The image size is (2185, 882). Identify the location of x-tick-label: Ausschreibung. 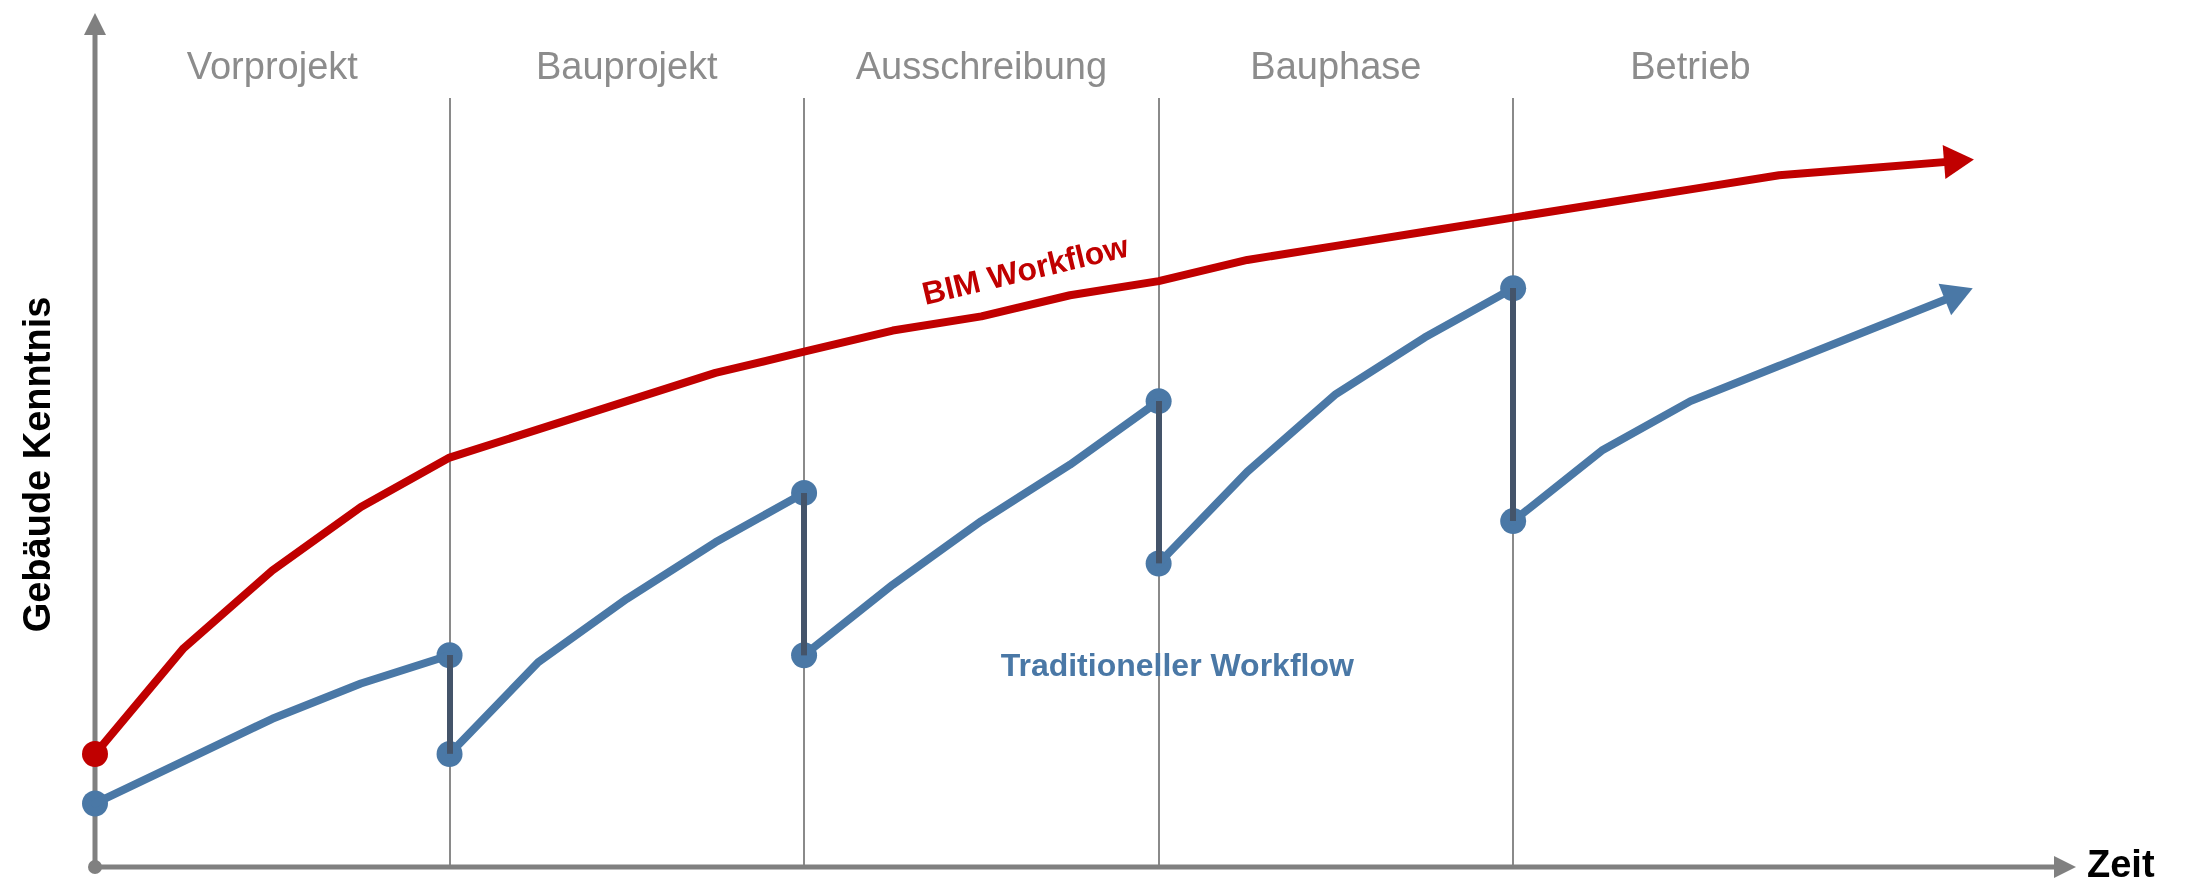
(981, 66).